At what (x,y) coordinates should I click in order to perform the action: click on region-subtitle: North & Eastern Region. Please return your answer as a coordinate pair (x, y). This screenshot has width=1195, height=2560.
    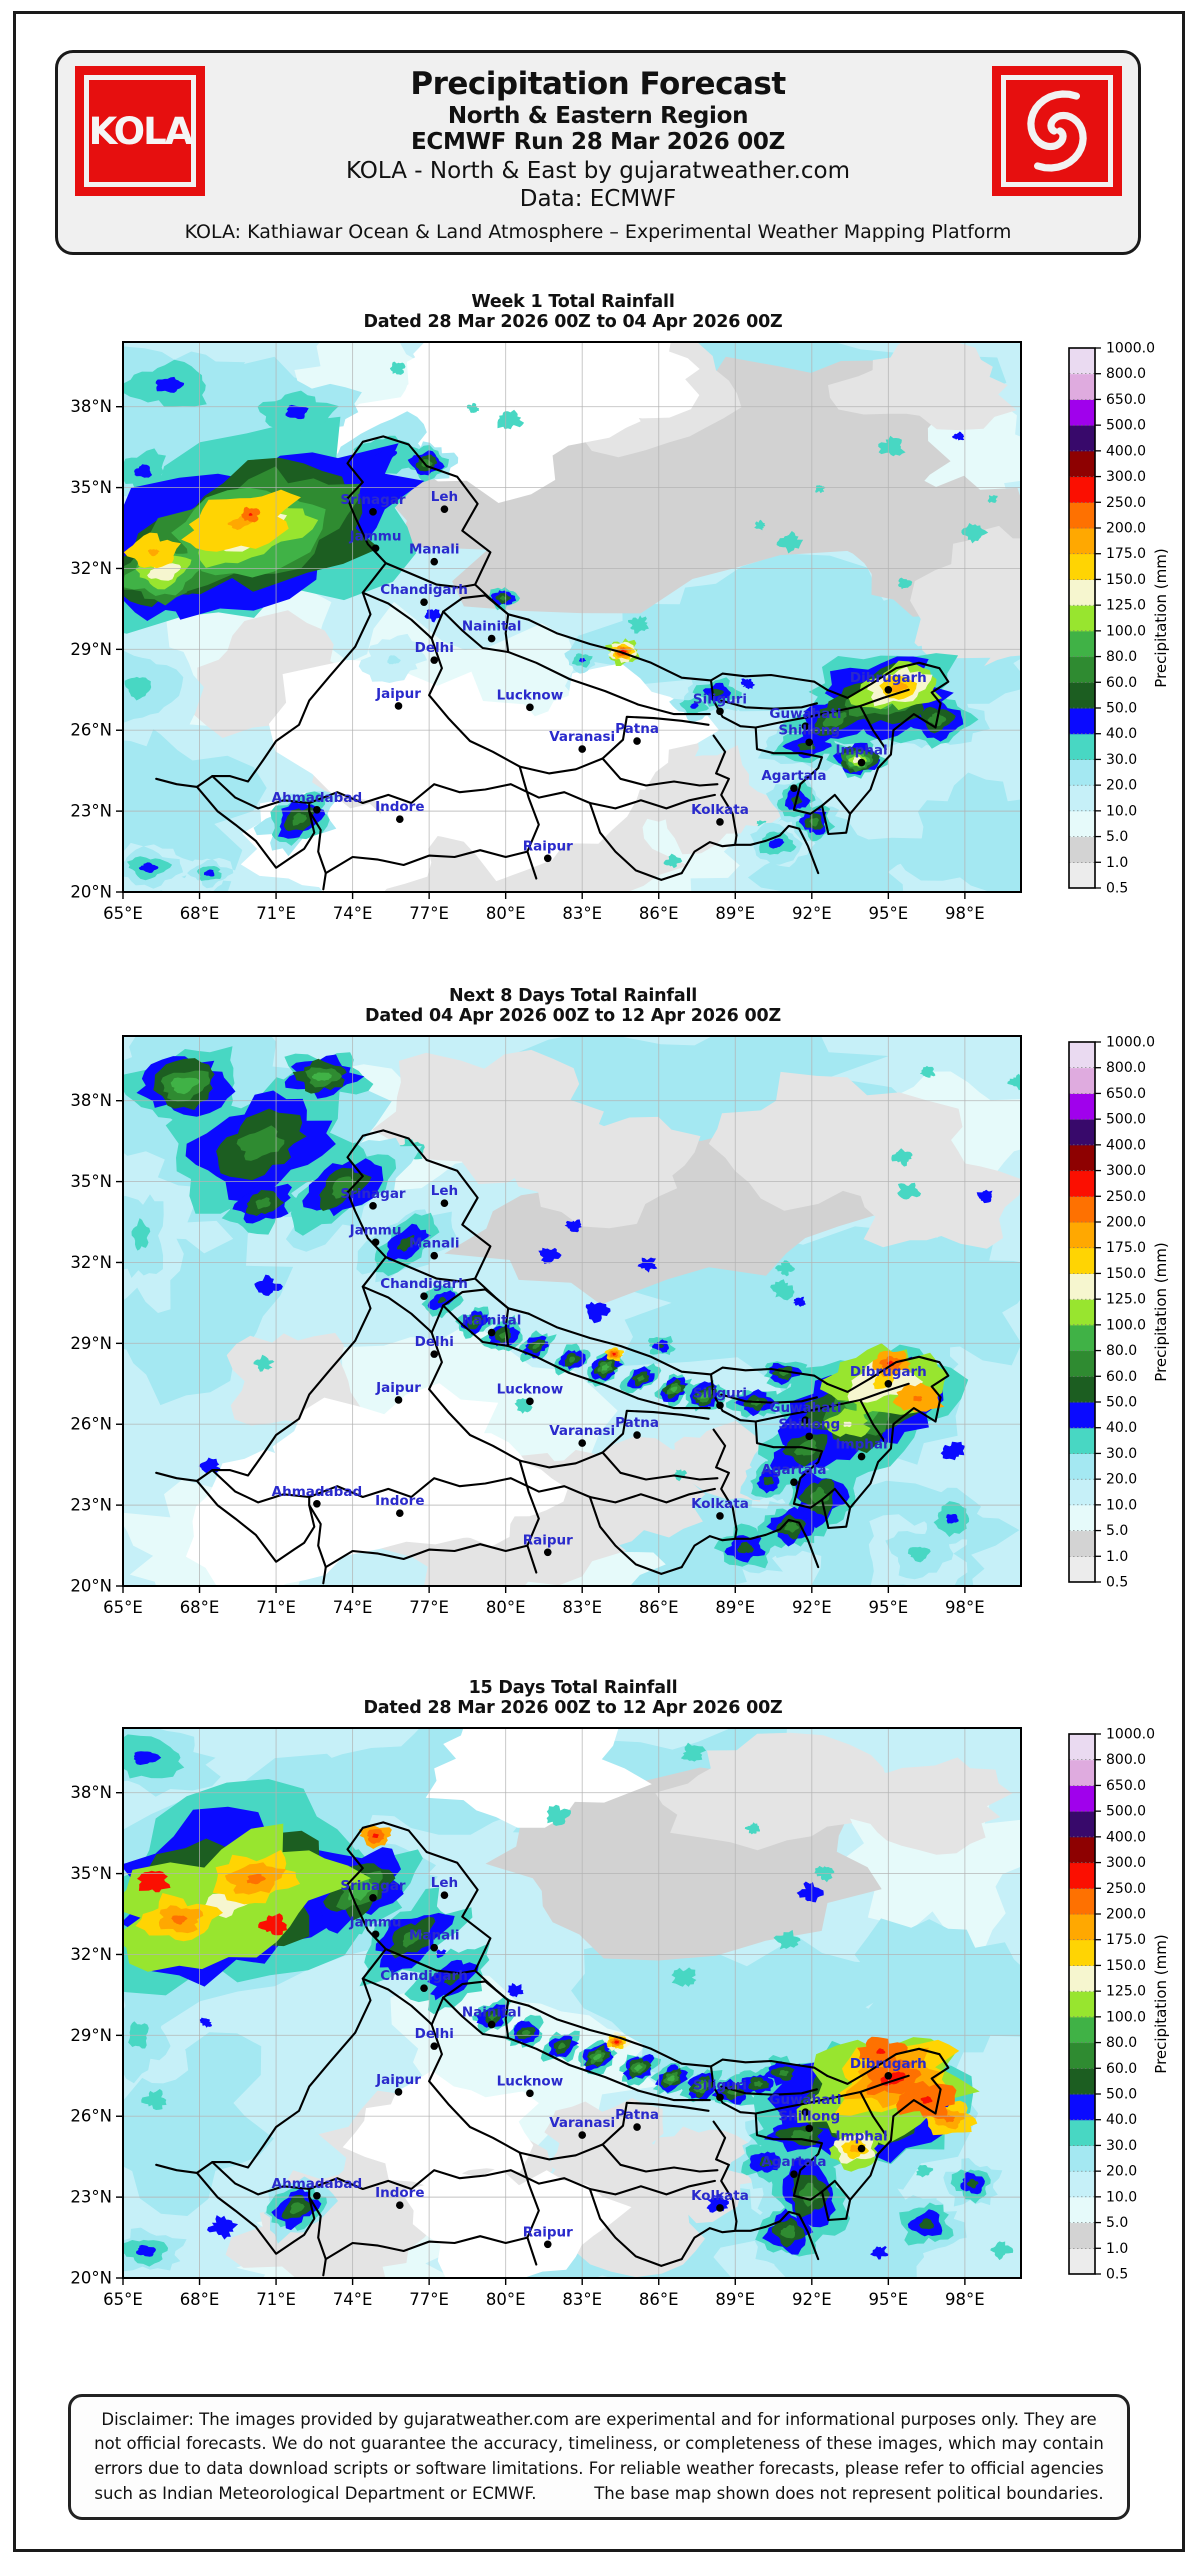
    Looking at the image, I should click on (598, 115).